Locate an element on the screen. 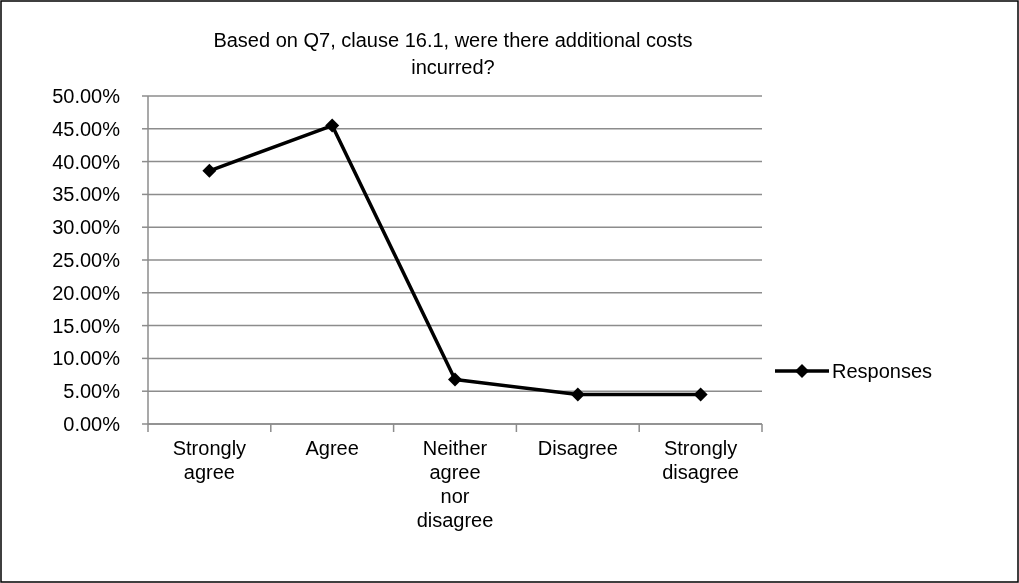 The width and height of the screenshot is (1019, 583). y-tick-label: 10.00% is located at coordinates (86, 358).